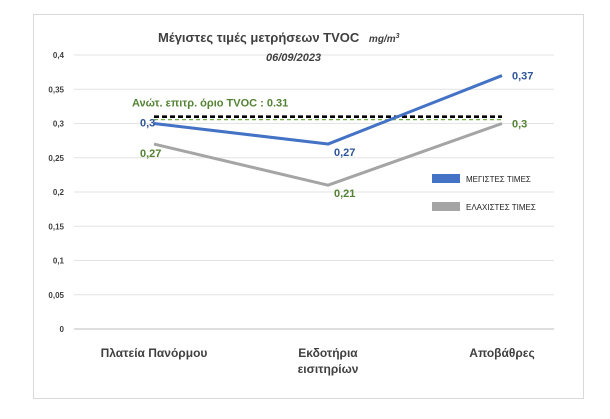  I want to click on x-category-label: Πλατεία Πανόρμου, so click(154, 353).